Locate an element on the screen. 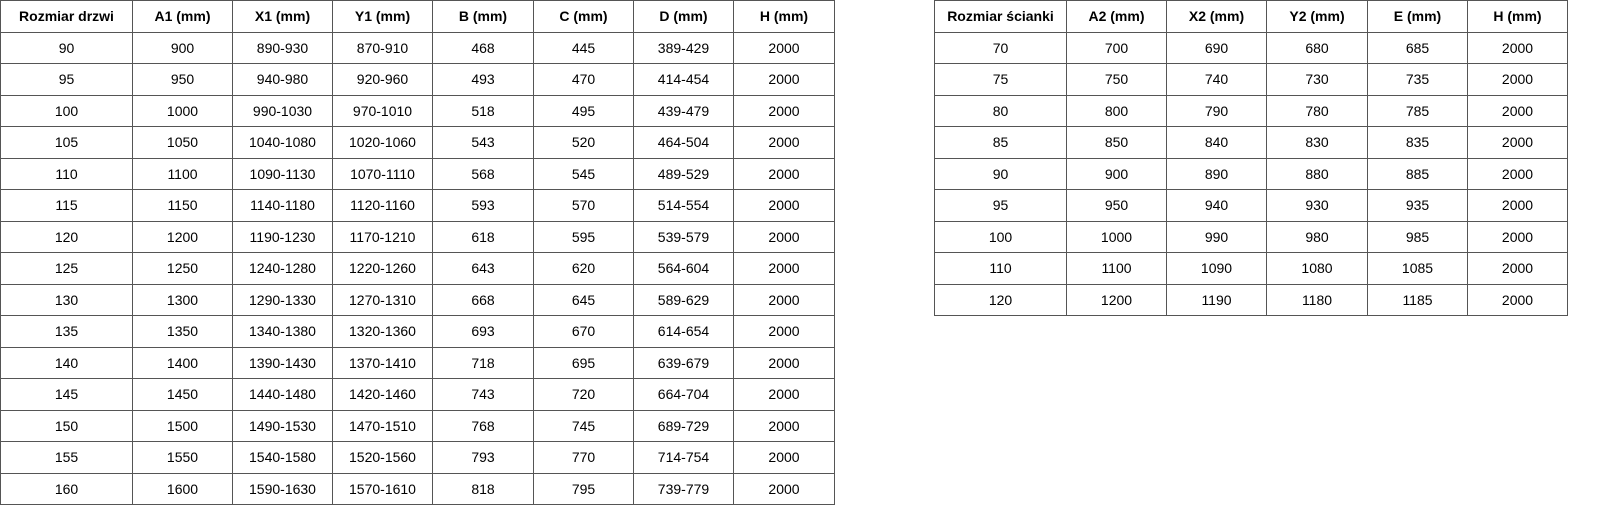  table-cell: 1320-1360 is located at coordinates (382, 331).